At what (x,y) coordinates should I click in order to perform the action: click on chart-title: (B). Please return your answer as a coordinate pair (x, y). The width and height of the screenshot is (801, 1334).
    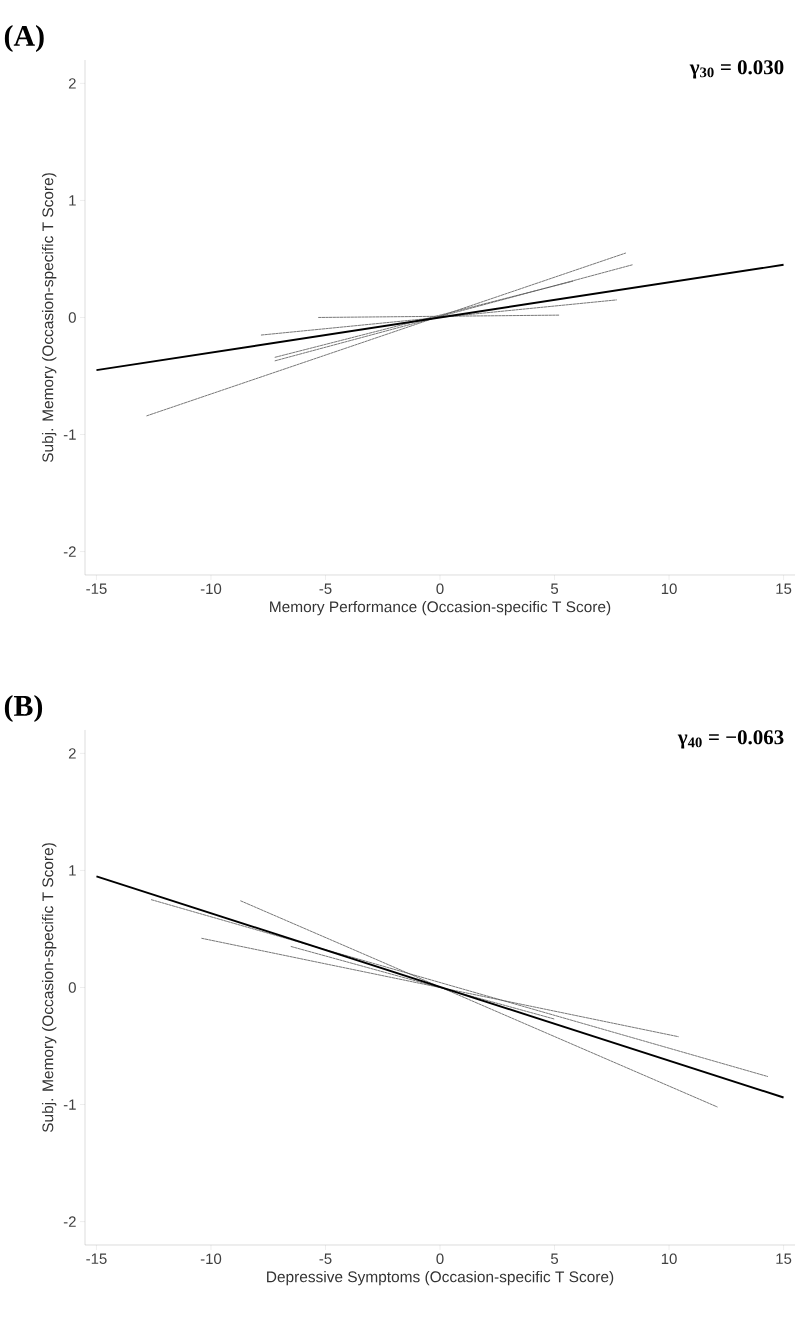
    Looking at the image, I should click on (23, 708).